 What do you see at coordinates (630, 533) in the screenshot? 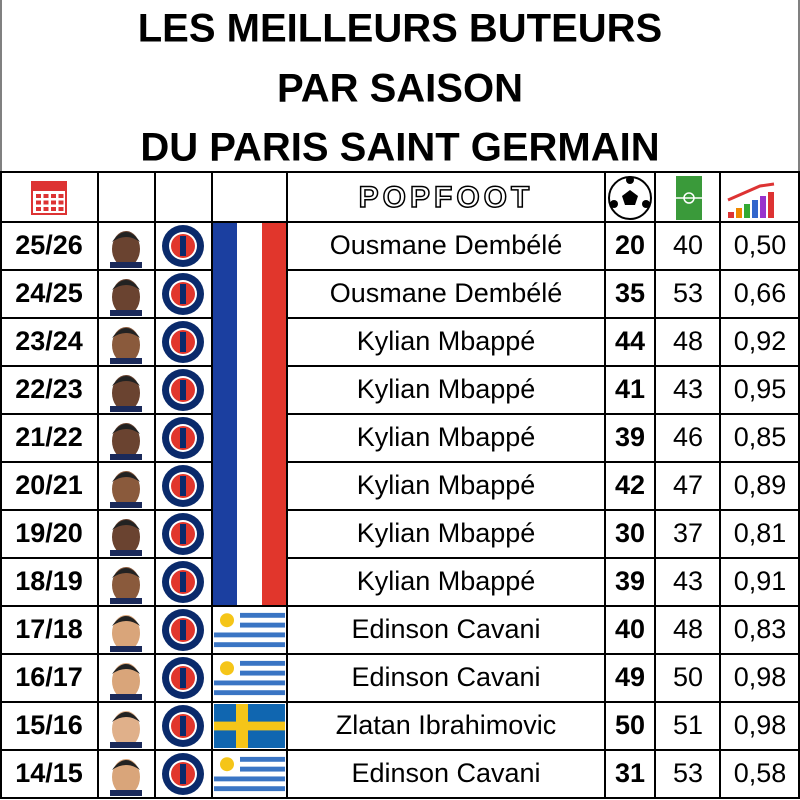
I see `goals: 30` at bounding box center [630, 533].